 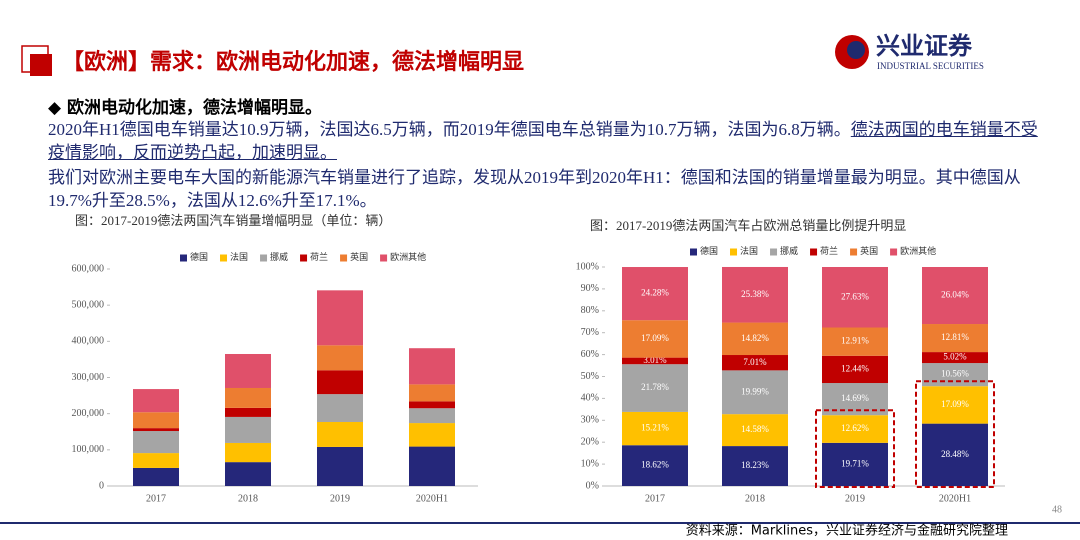 What do you see at coordinates (856, 50) in the screenshot?
I see `logo-mark-inner` at bounding box center [856, 50].